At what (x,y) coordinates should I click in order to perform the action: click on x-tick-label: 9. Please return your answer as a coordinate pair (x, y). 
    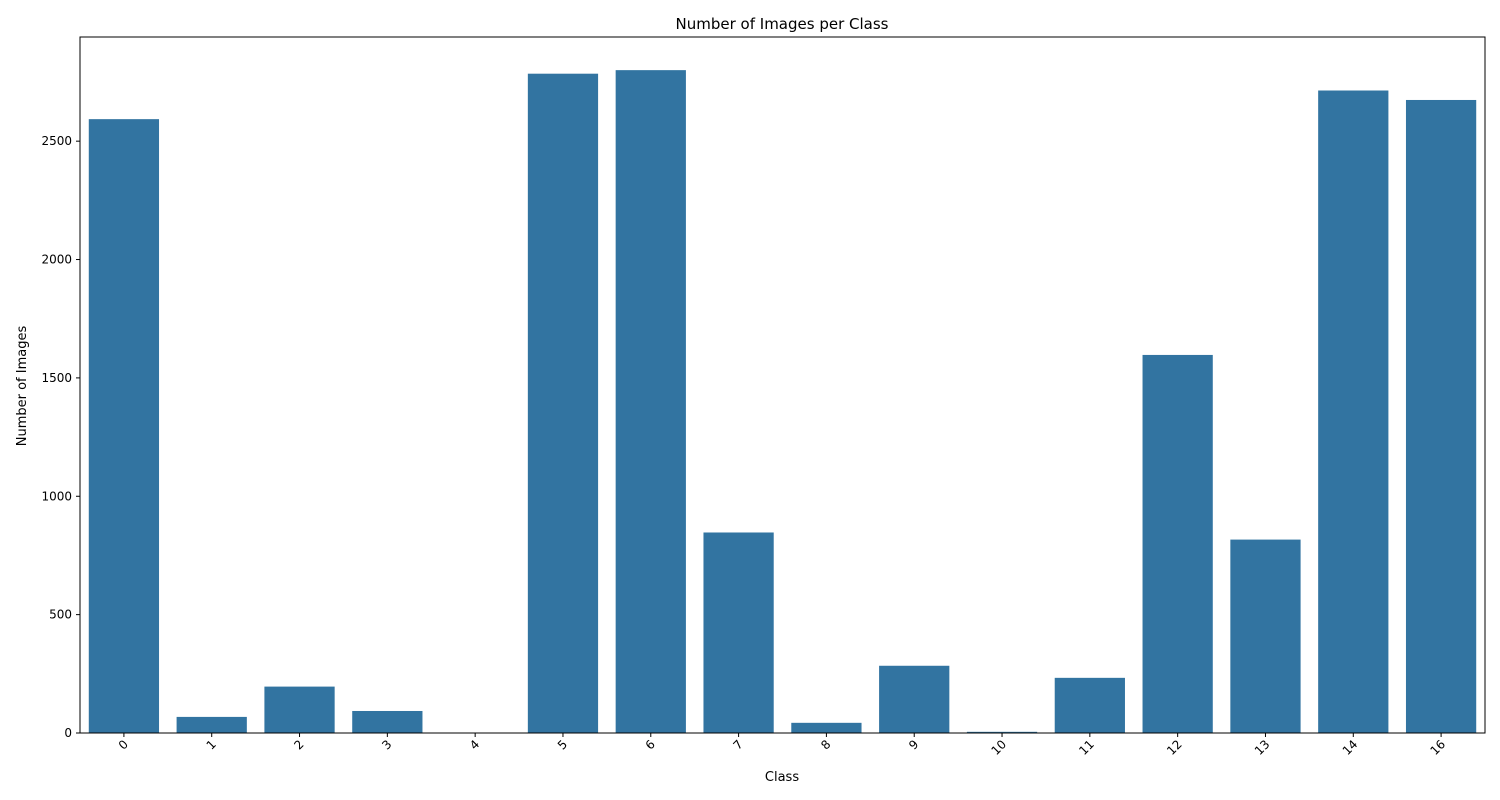
    Looking at the image, I should click on (913, 744).